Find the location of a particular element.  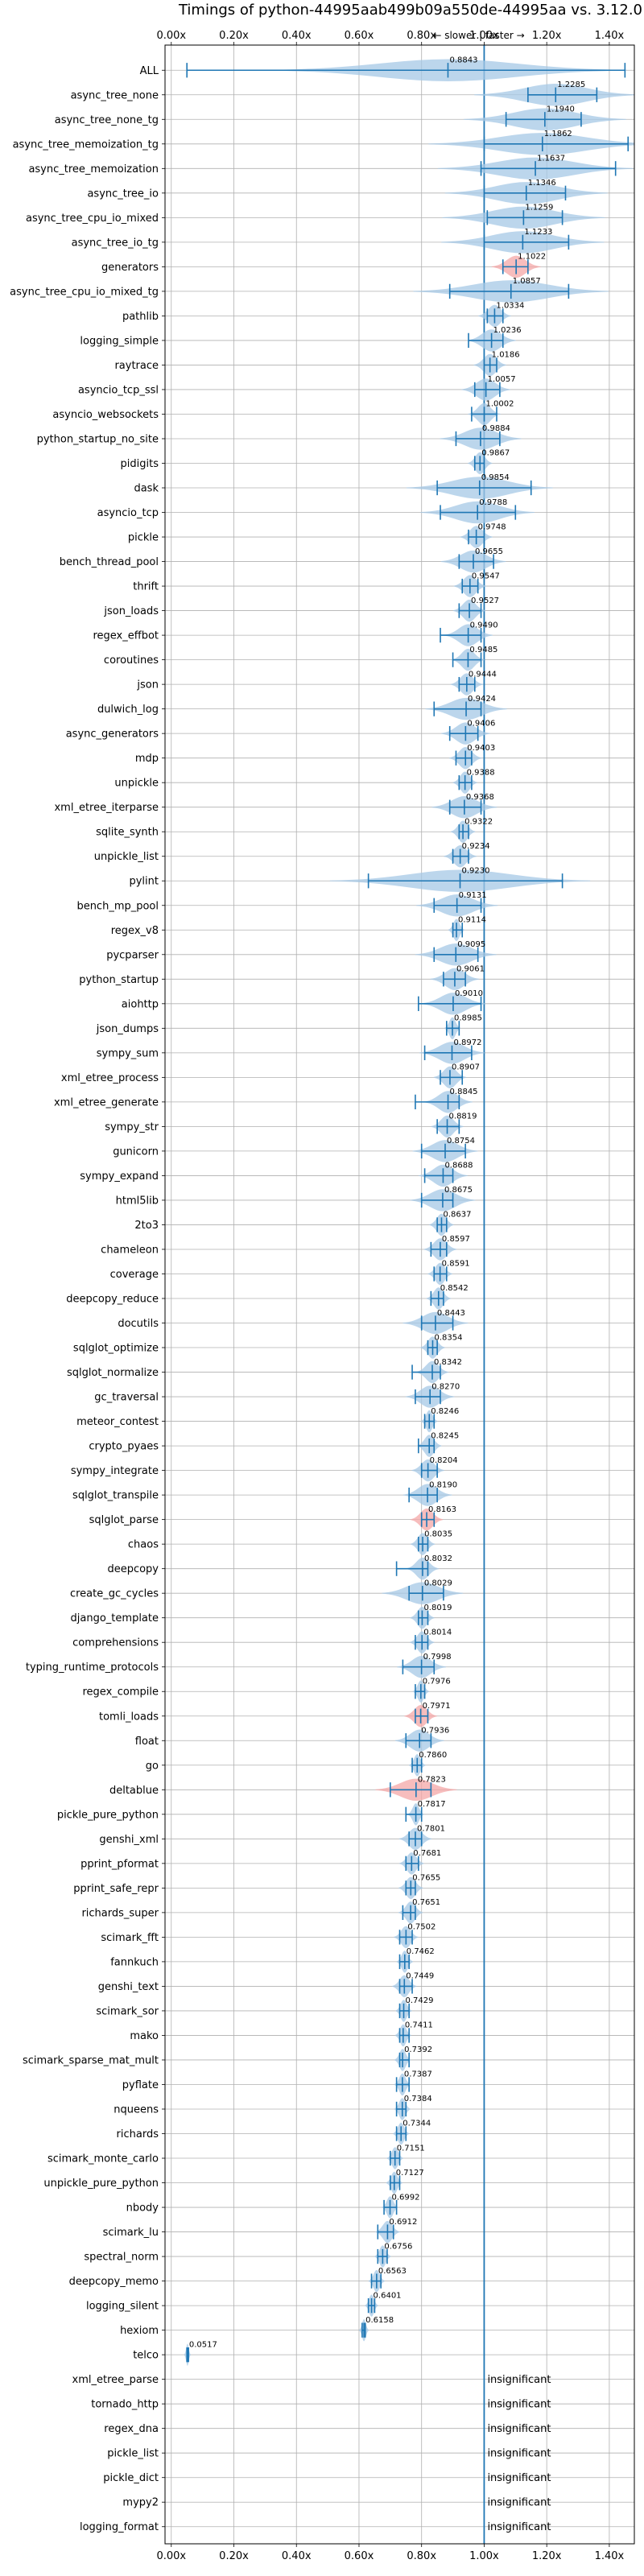

category-label: async_tree_io is located at coordinates (123, 194).